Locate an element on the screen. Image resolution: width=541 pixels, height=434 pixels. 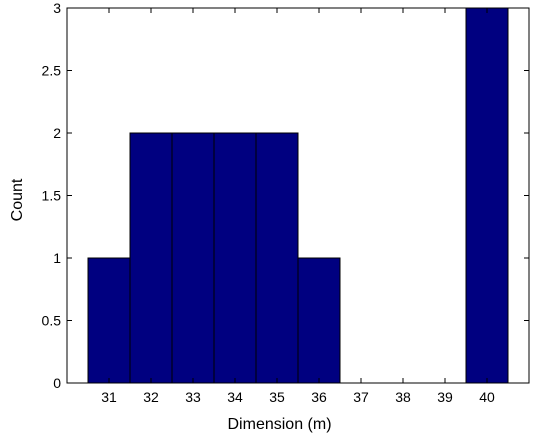
x-tick-label-39: 39 is located at coordinates (445, 397).